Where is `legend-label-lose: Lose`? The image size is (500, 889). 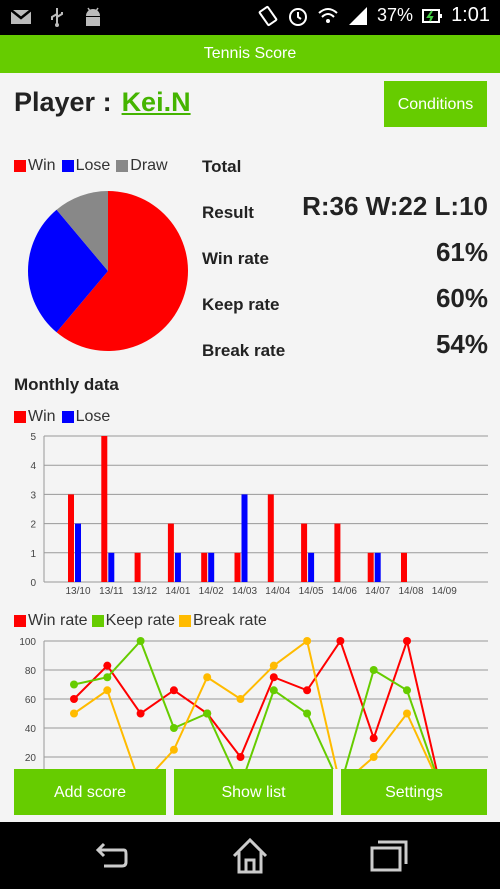 legend-label-lose: Lose is located at coordinates (93, 165).